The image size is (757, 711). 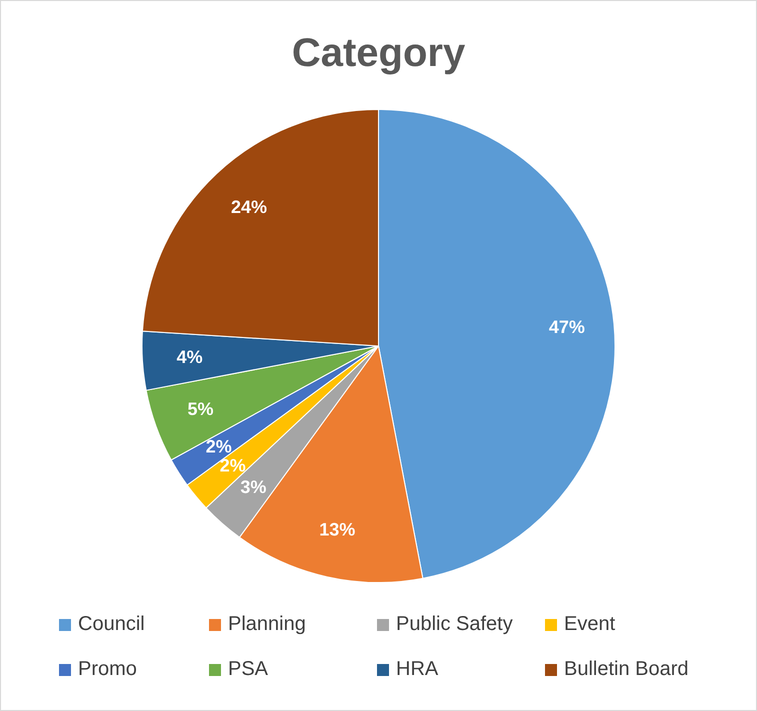 I want to click on legend-label: HRA, so click(x=417, y=669).